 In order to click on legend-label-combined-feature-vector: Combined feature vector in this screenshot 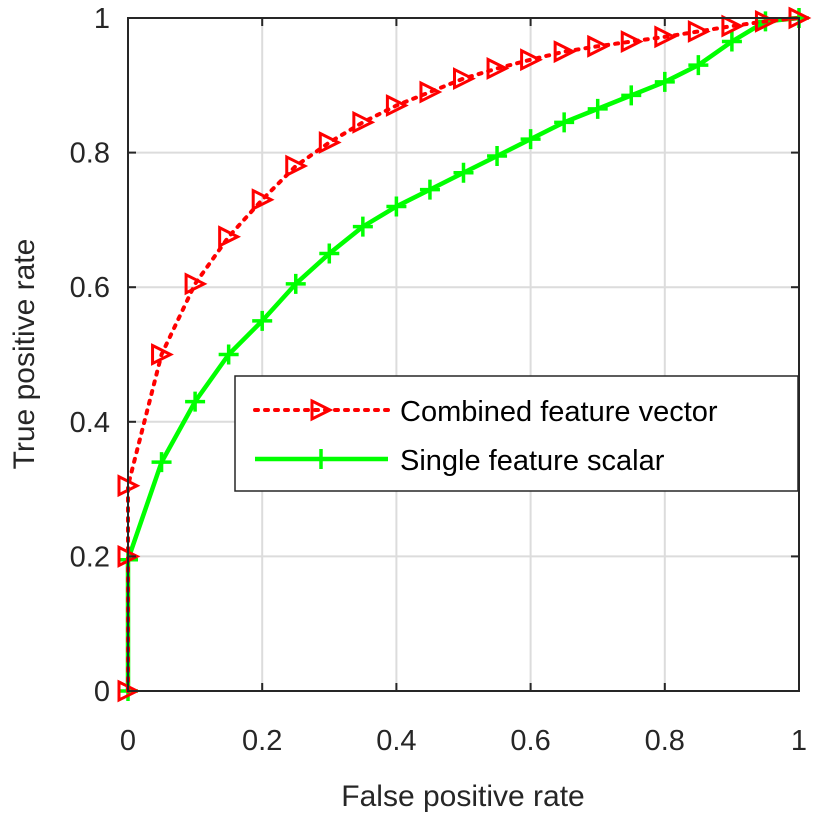, I will do `click(559, 412)`.